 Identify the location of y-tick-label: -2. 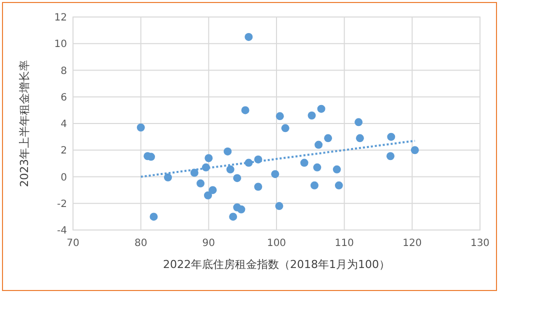
(62, 204).